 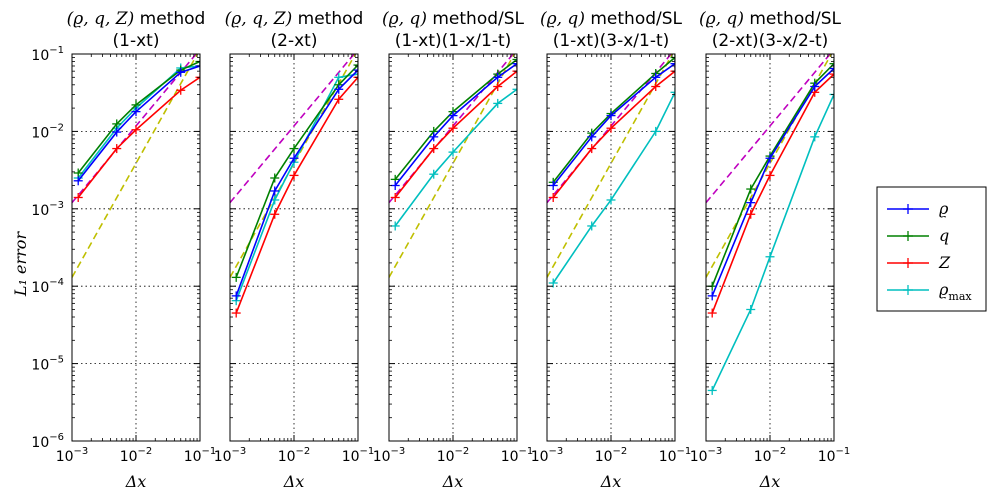 What do you see at coordinates (929, 291) in the screenshot?
I see `legend-item-rho_max: ϱmax` at bounding box center [929, 291].